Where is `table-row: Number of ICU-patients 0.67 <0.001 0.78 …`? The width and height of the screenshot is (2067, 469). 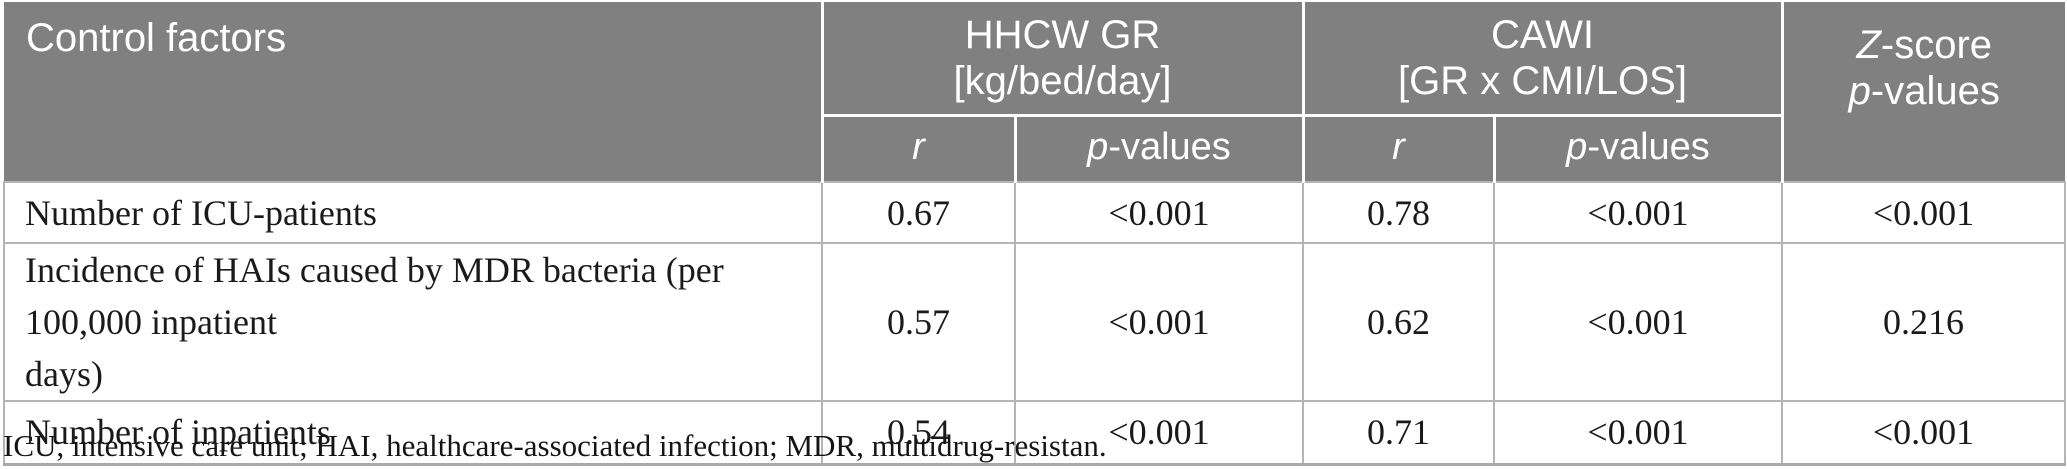
table-row: Number of ICU-patients 0.67 <0.001 0.78 … is located at coordinates (1034, 212).